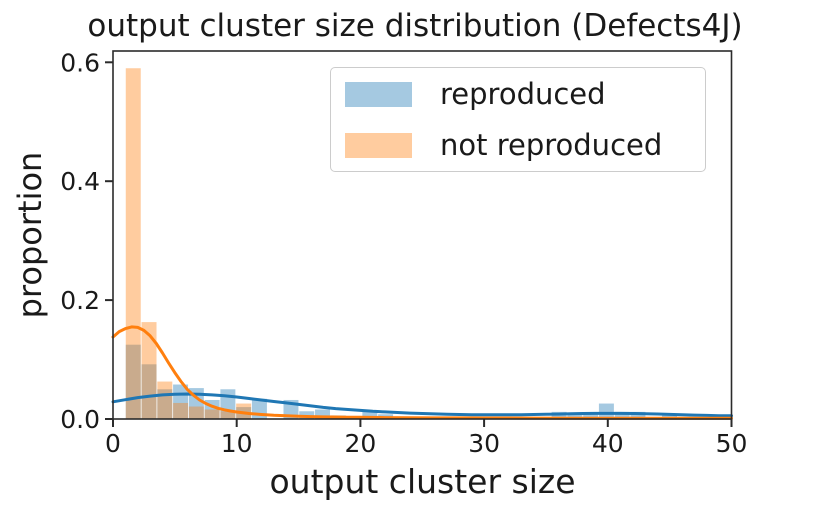  What do you see at coordinates (422, 372) in the screenshot?
I see `kde-line-not-reproduced` at bounding box center [422, 372].